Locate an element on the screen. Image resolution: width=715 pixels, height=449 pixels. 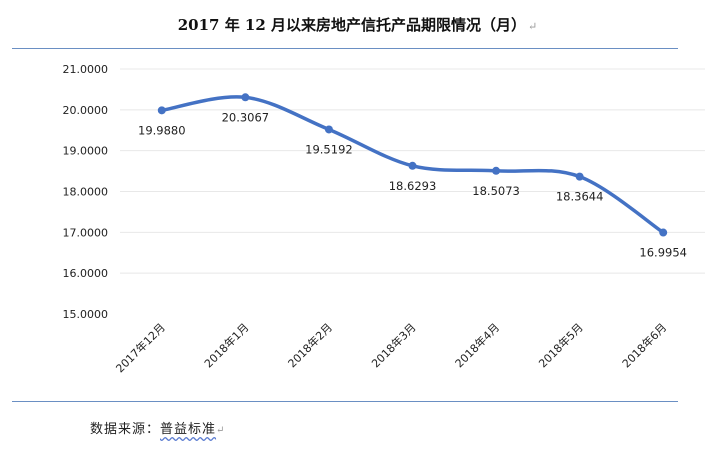
y-tick-label: 16.0000 is located at coordinates (86, 273).